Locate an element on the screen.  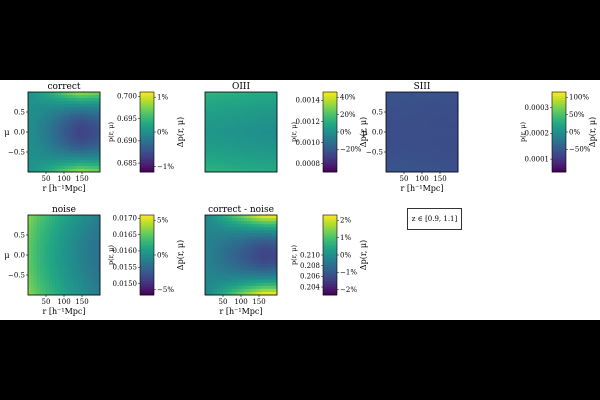
colorbar-tick-label: 0.0014 is located at coordinates (308, 101).